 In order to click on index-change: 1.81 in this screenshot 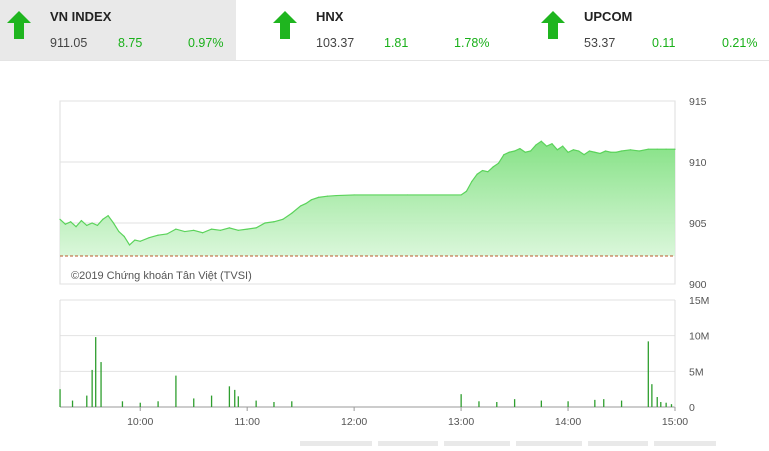, I will do `click(396, 43)`.